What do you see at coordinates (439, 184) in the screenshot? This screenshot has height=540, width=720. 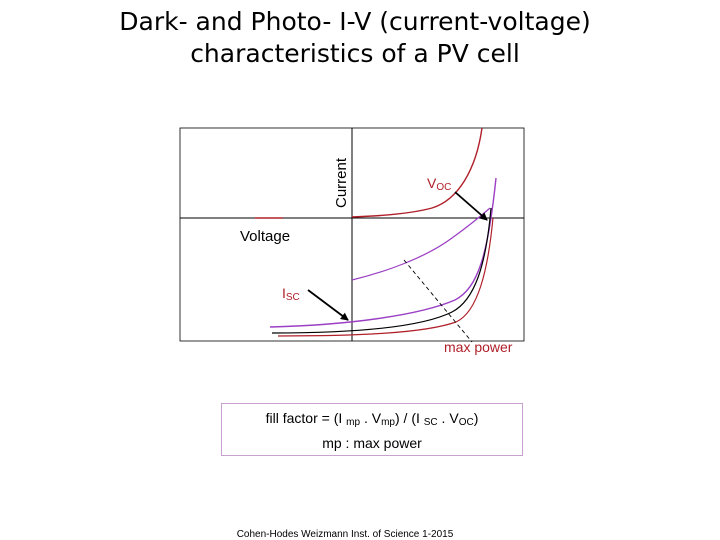 I see `voc-label: VOC` at bounding box center [439, 184].